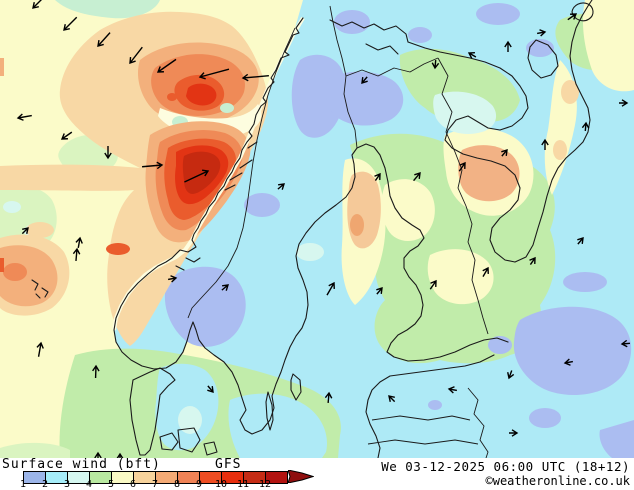 Image resolution: width=634 pixels, height=490 pixels. What do you see at coordinates (199, 484) in the screenshot?
I see `legend-tick-9: 9` at bounding box center [199, 484].